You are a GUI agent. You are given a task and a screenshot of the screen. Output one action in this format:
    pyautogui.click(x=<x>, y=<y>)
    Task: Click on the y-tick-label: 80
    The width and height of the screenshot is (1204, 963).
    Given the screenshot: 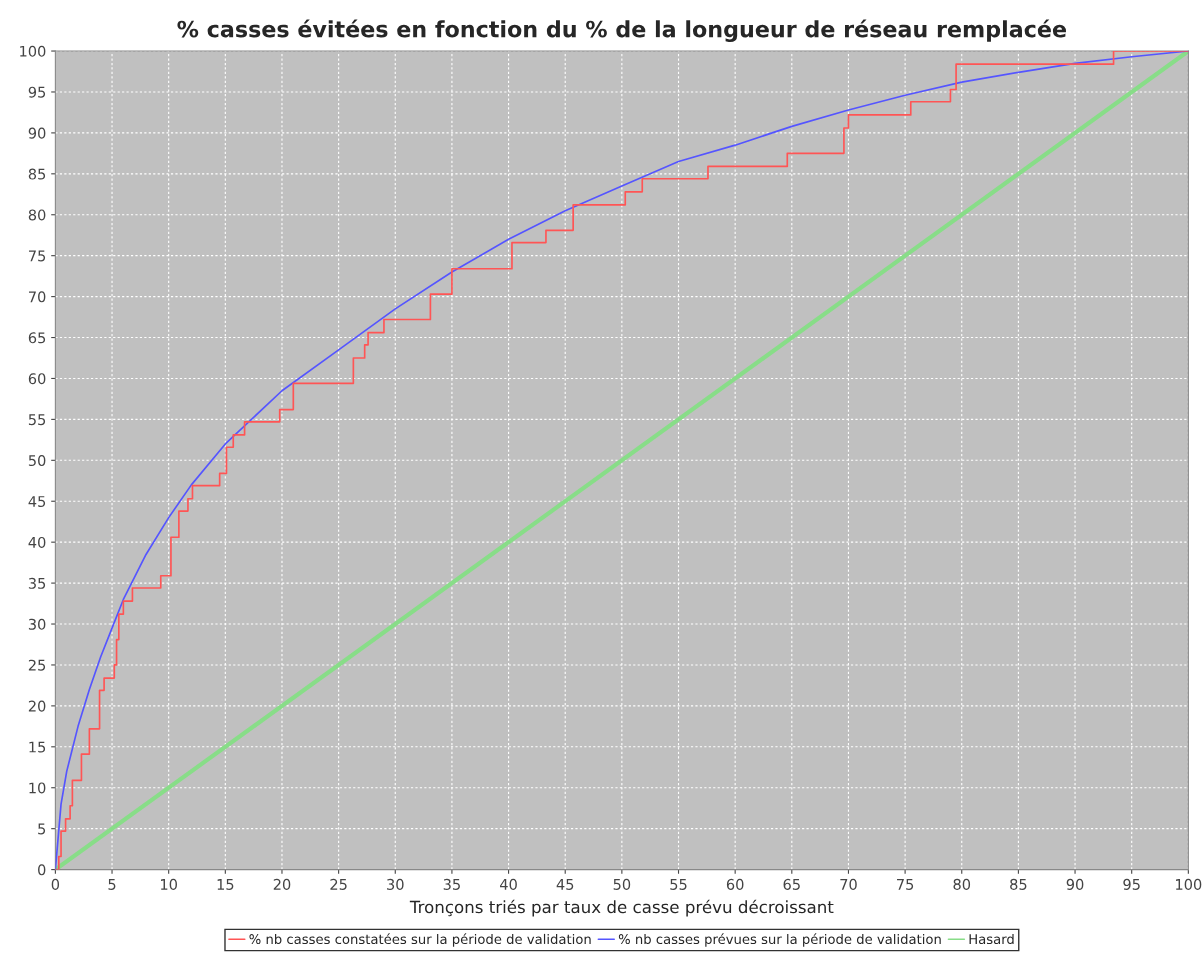 What is the action you would take?
    pyautogui.click(x=37, y=215)
    